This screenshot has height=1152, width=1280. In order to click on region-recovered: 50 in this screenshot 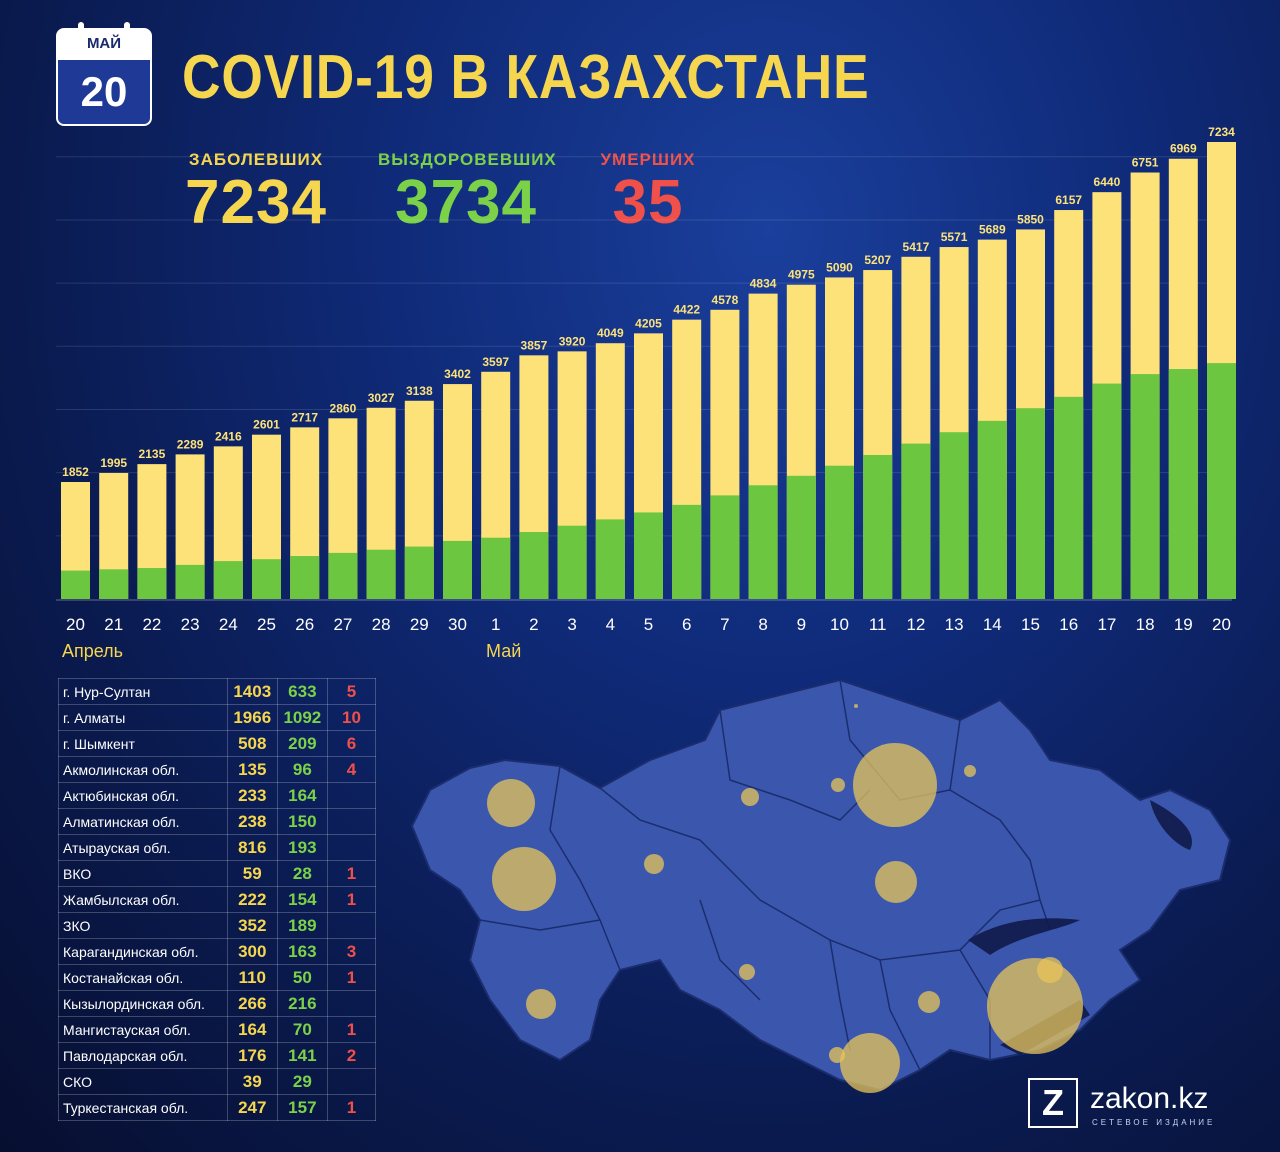, I will do `click(302, 977)`.